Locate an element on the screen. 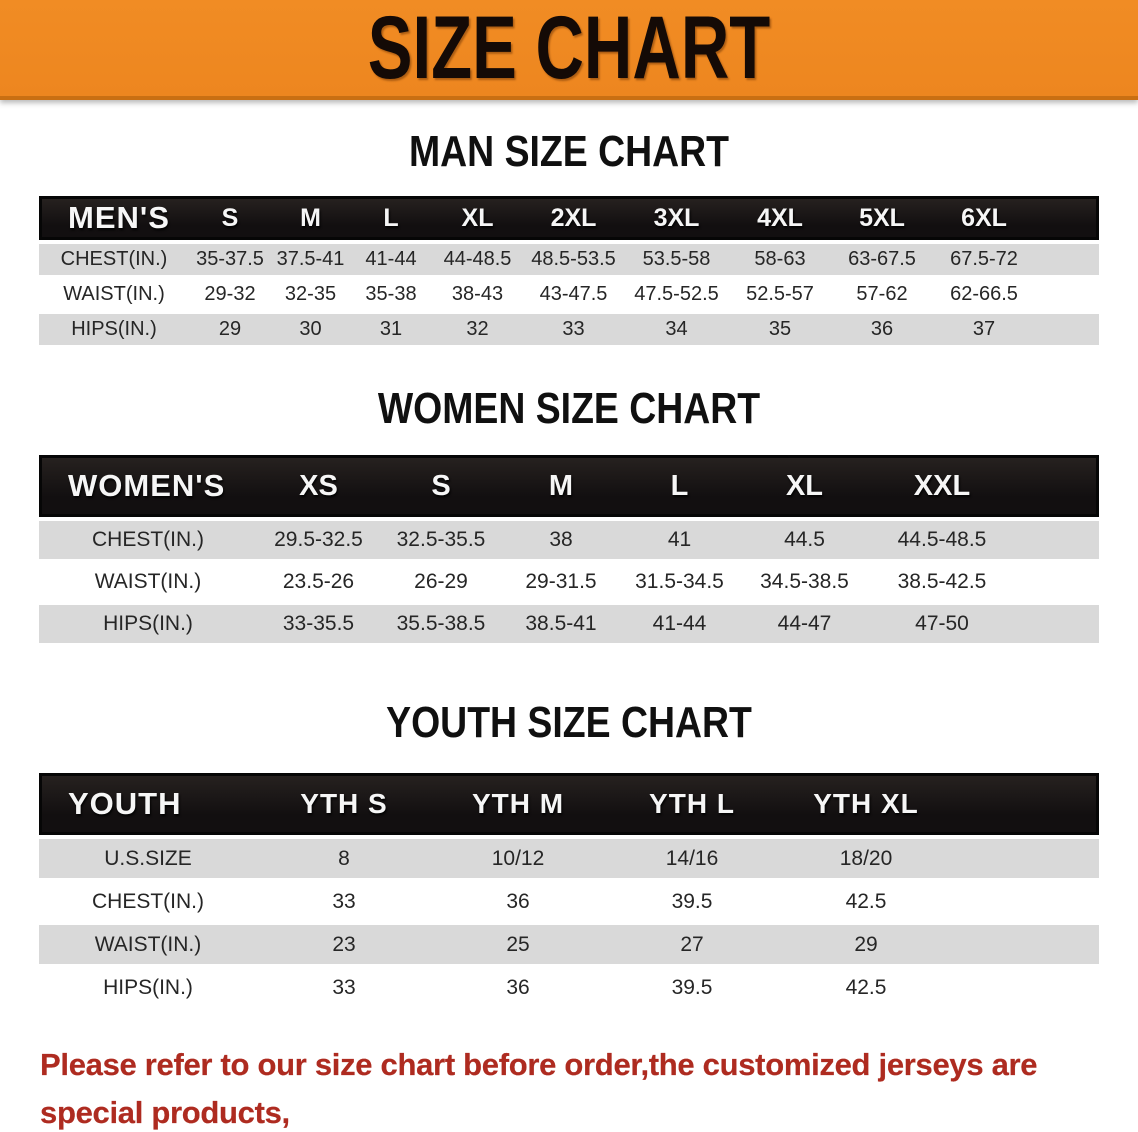 The height and width of the screenshot is (1132, 1138). measurement-row: HIPS(IN.) 29 30 31 32 33 34 35 36 37 is located at coordinates (569, 329).